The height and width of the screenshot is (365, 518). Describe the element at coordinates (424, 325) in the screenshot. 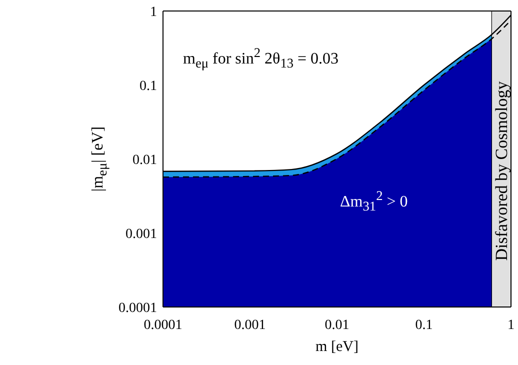

I see `x-tick-label: 0.1` at that location.